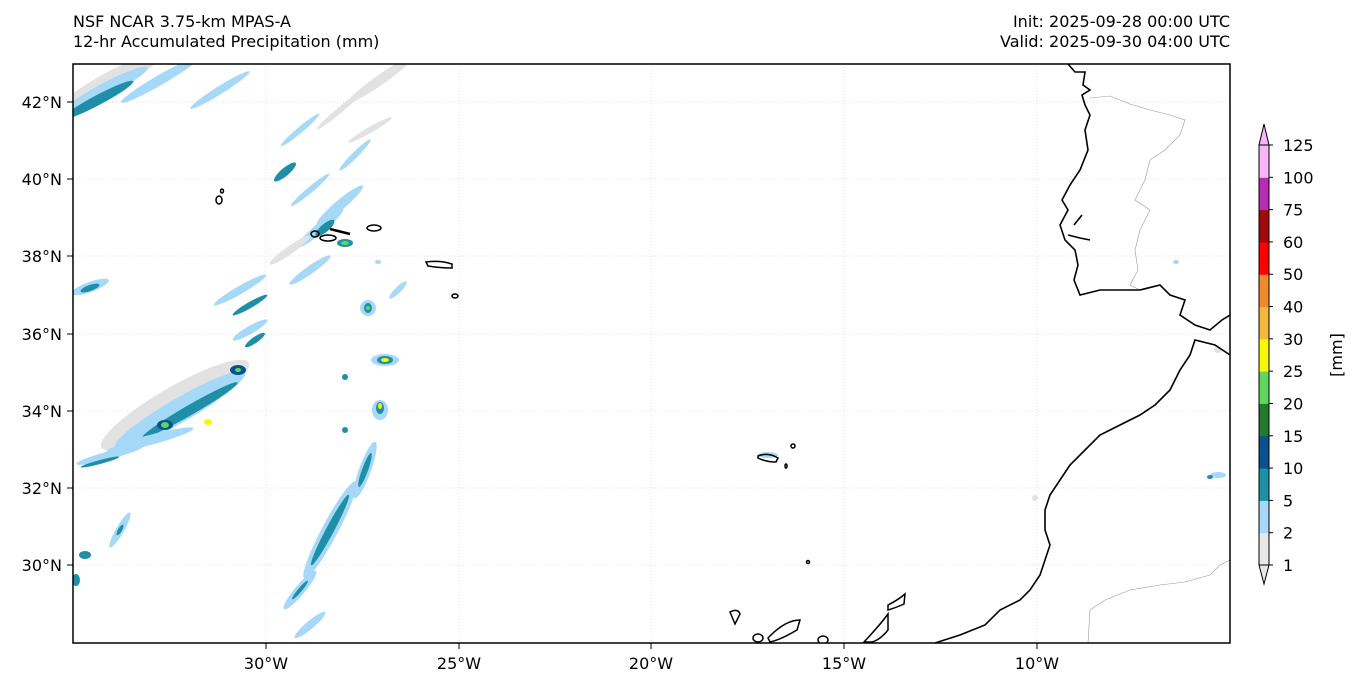 The width and height of the screenshot is (1361, 687). Describe the element at coordinates (42, 334) in the screenshot. I see `lat-label: 36°N` at that location.